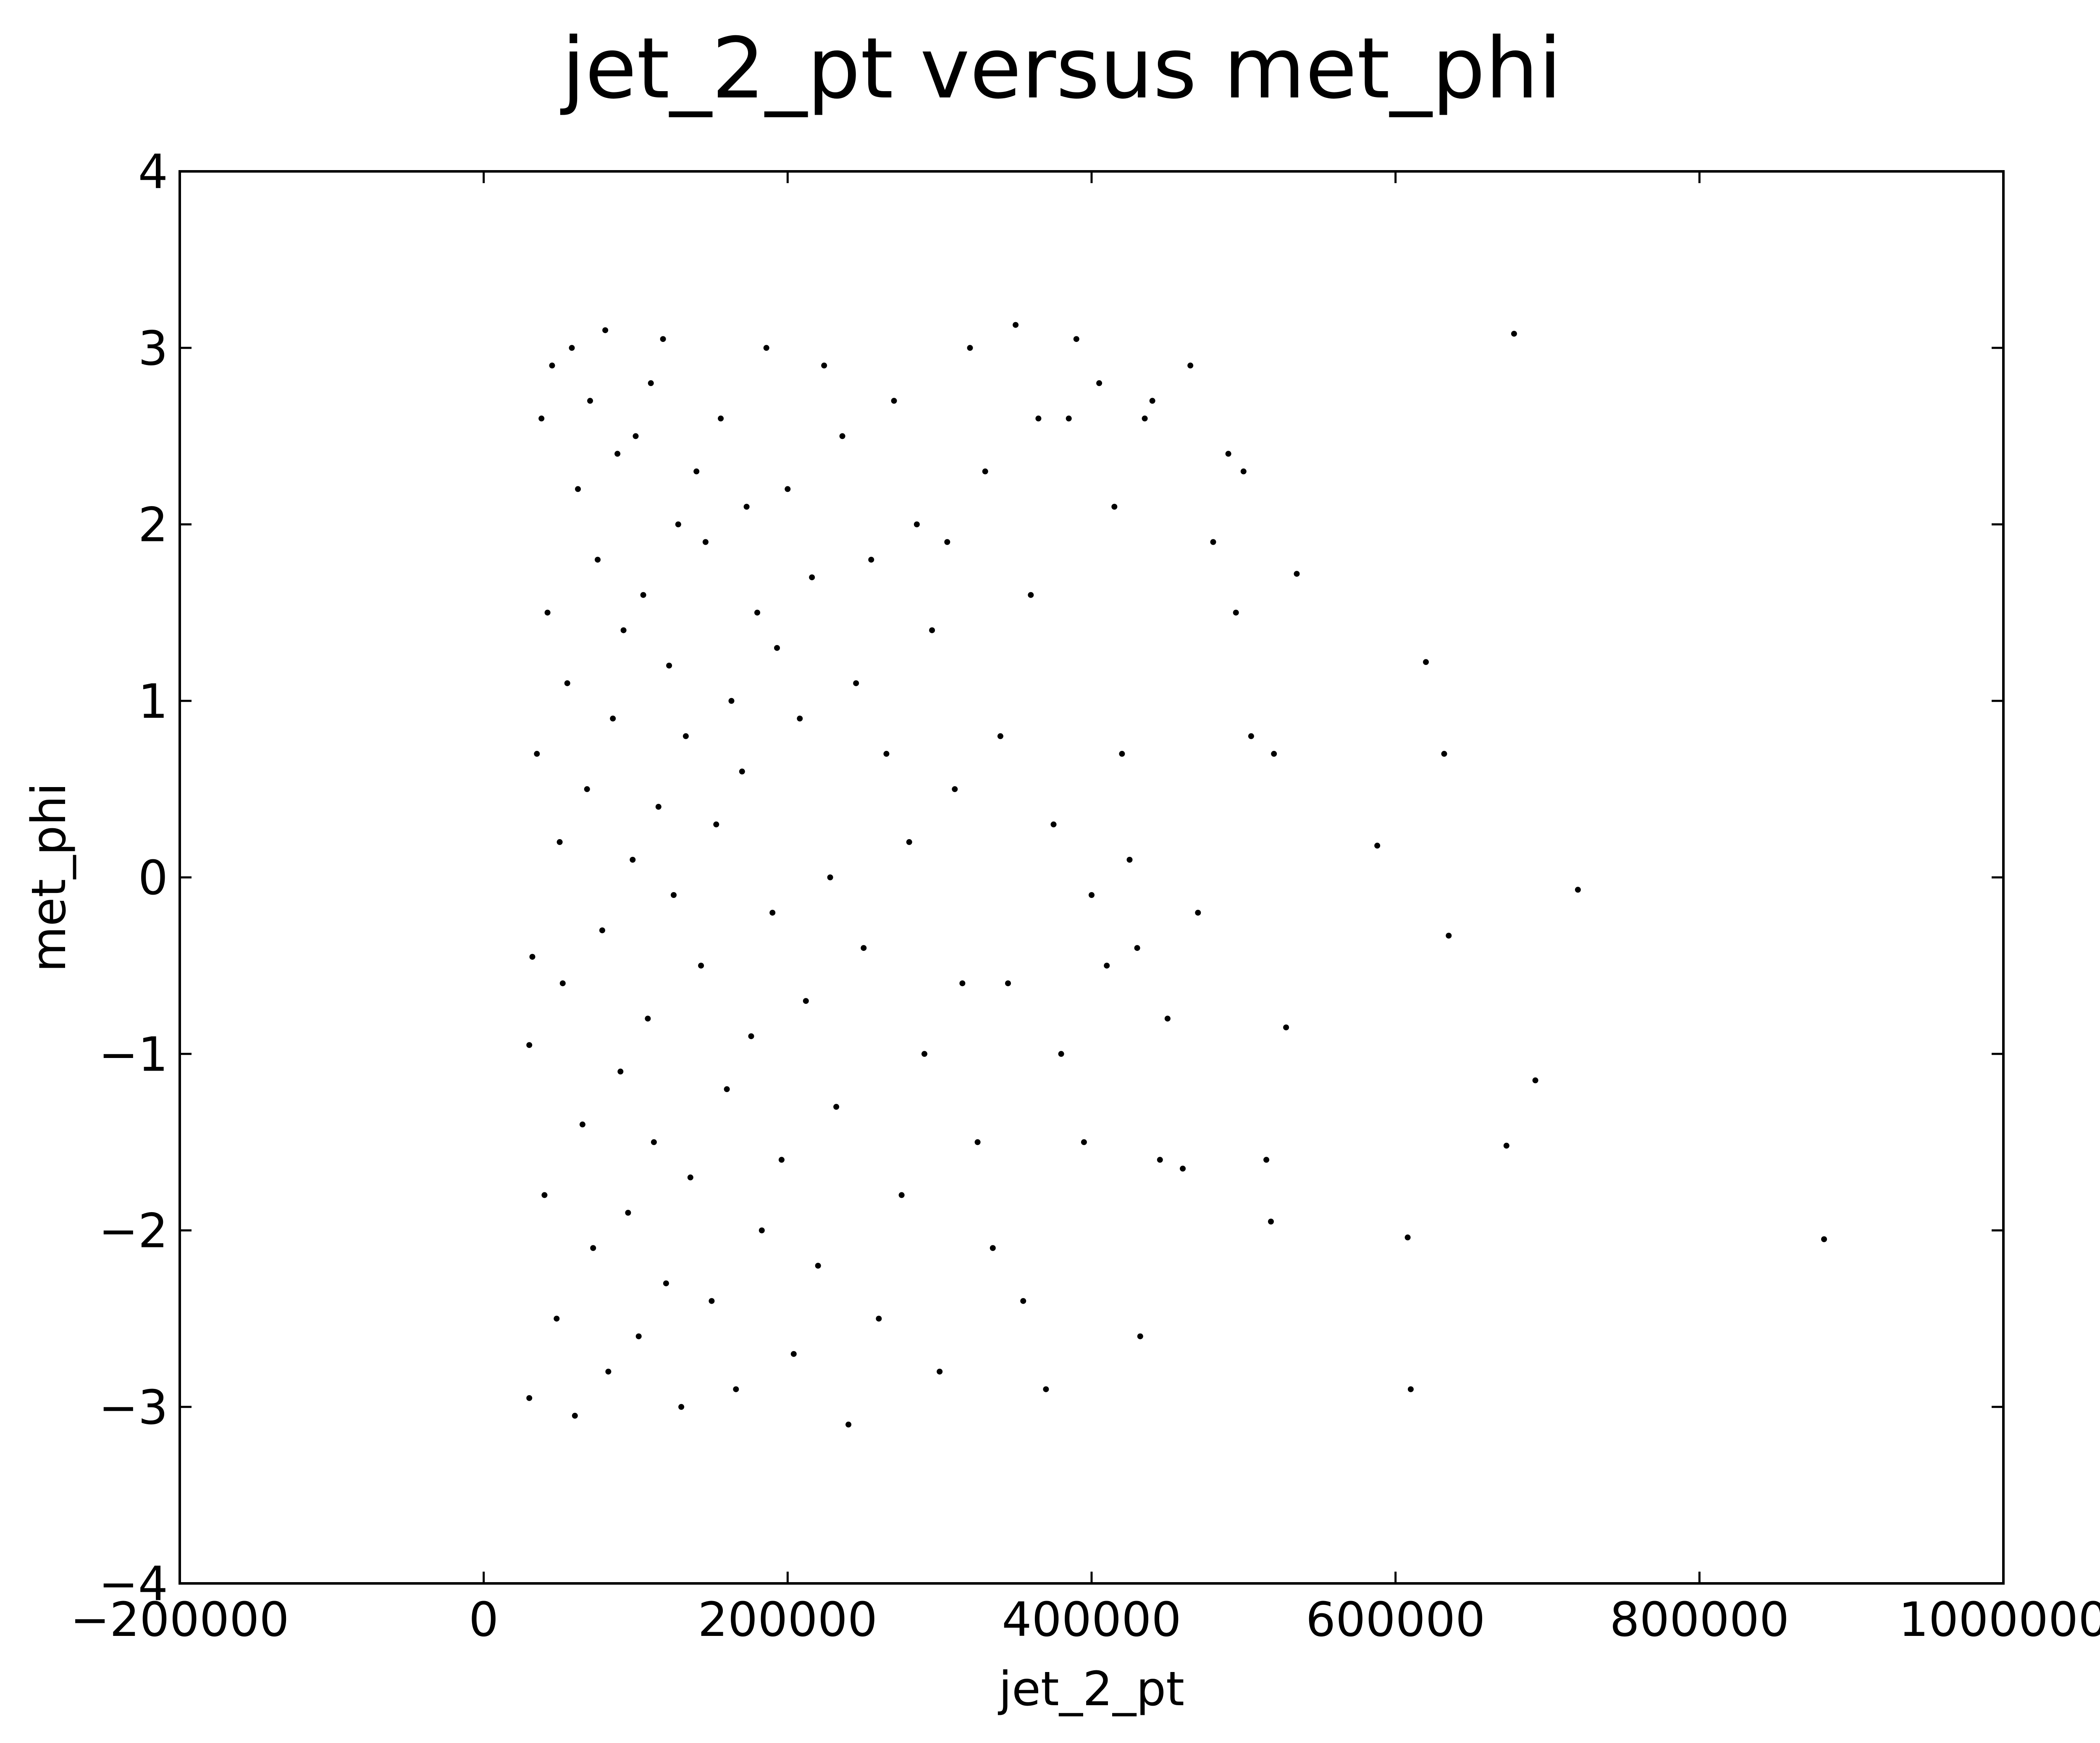  I want to click on y-tick-label: 2, so click(153, 525).